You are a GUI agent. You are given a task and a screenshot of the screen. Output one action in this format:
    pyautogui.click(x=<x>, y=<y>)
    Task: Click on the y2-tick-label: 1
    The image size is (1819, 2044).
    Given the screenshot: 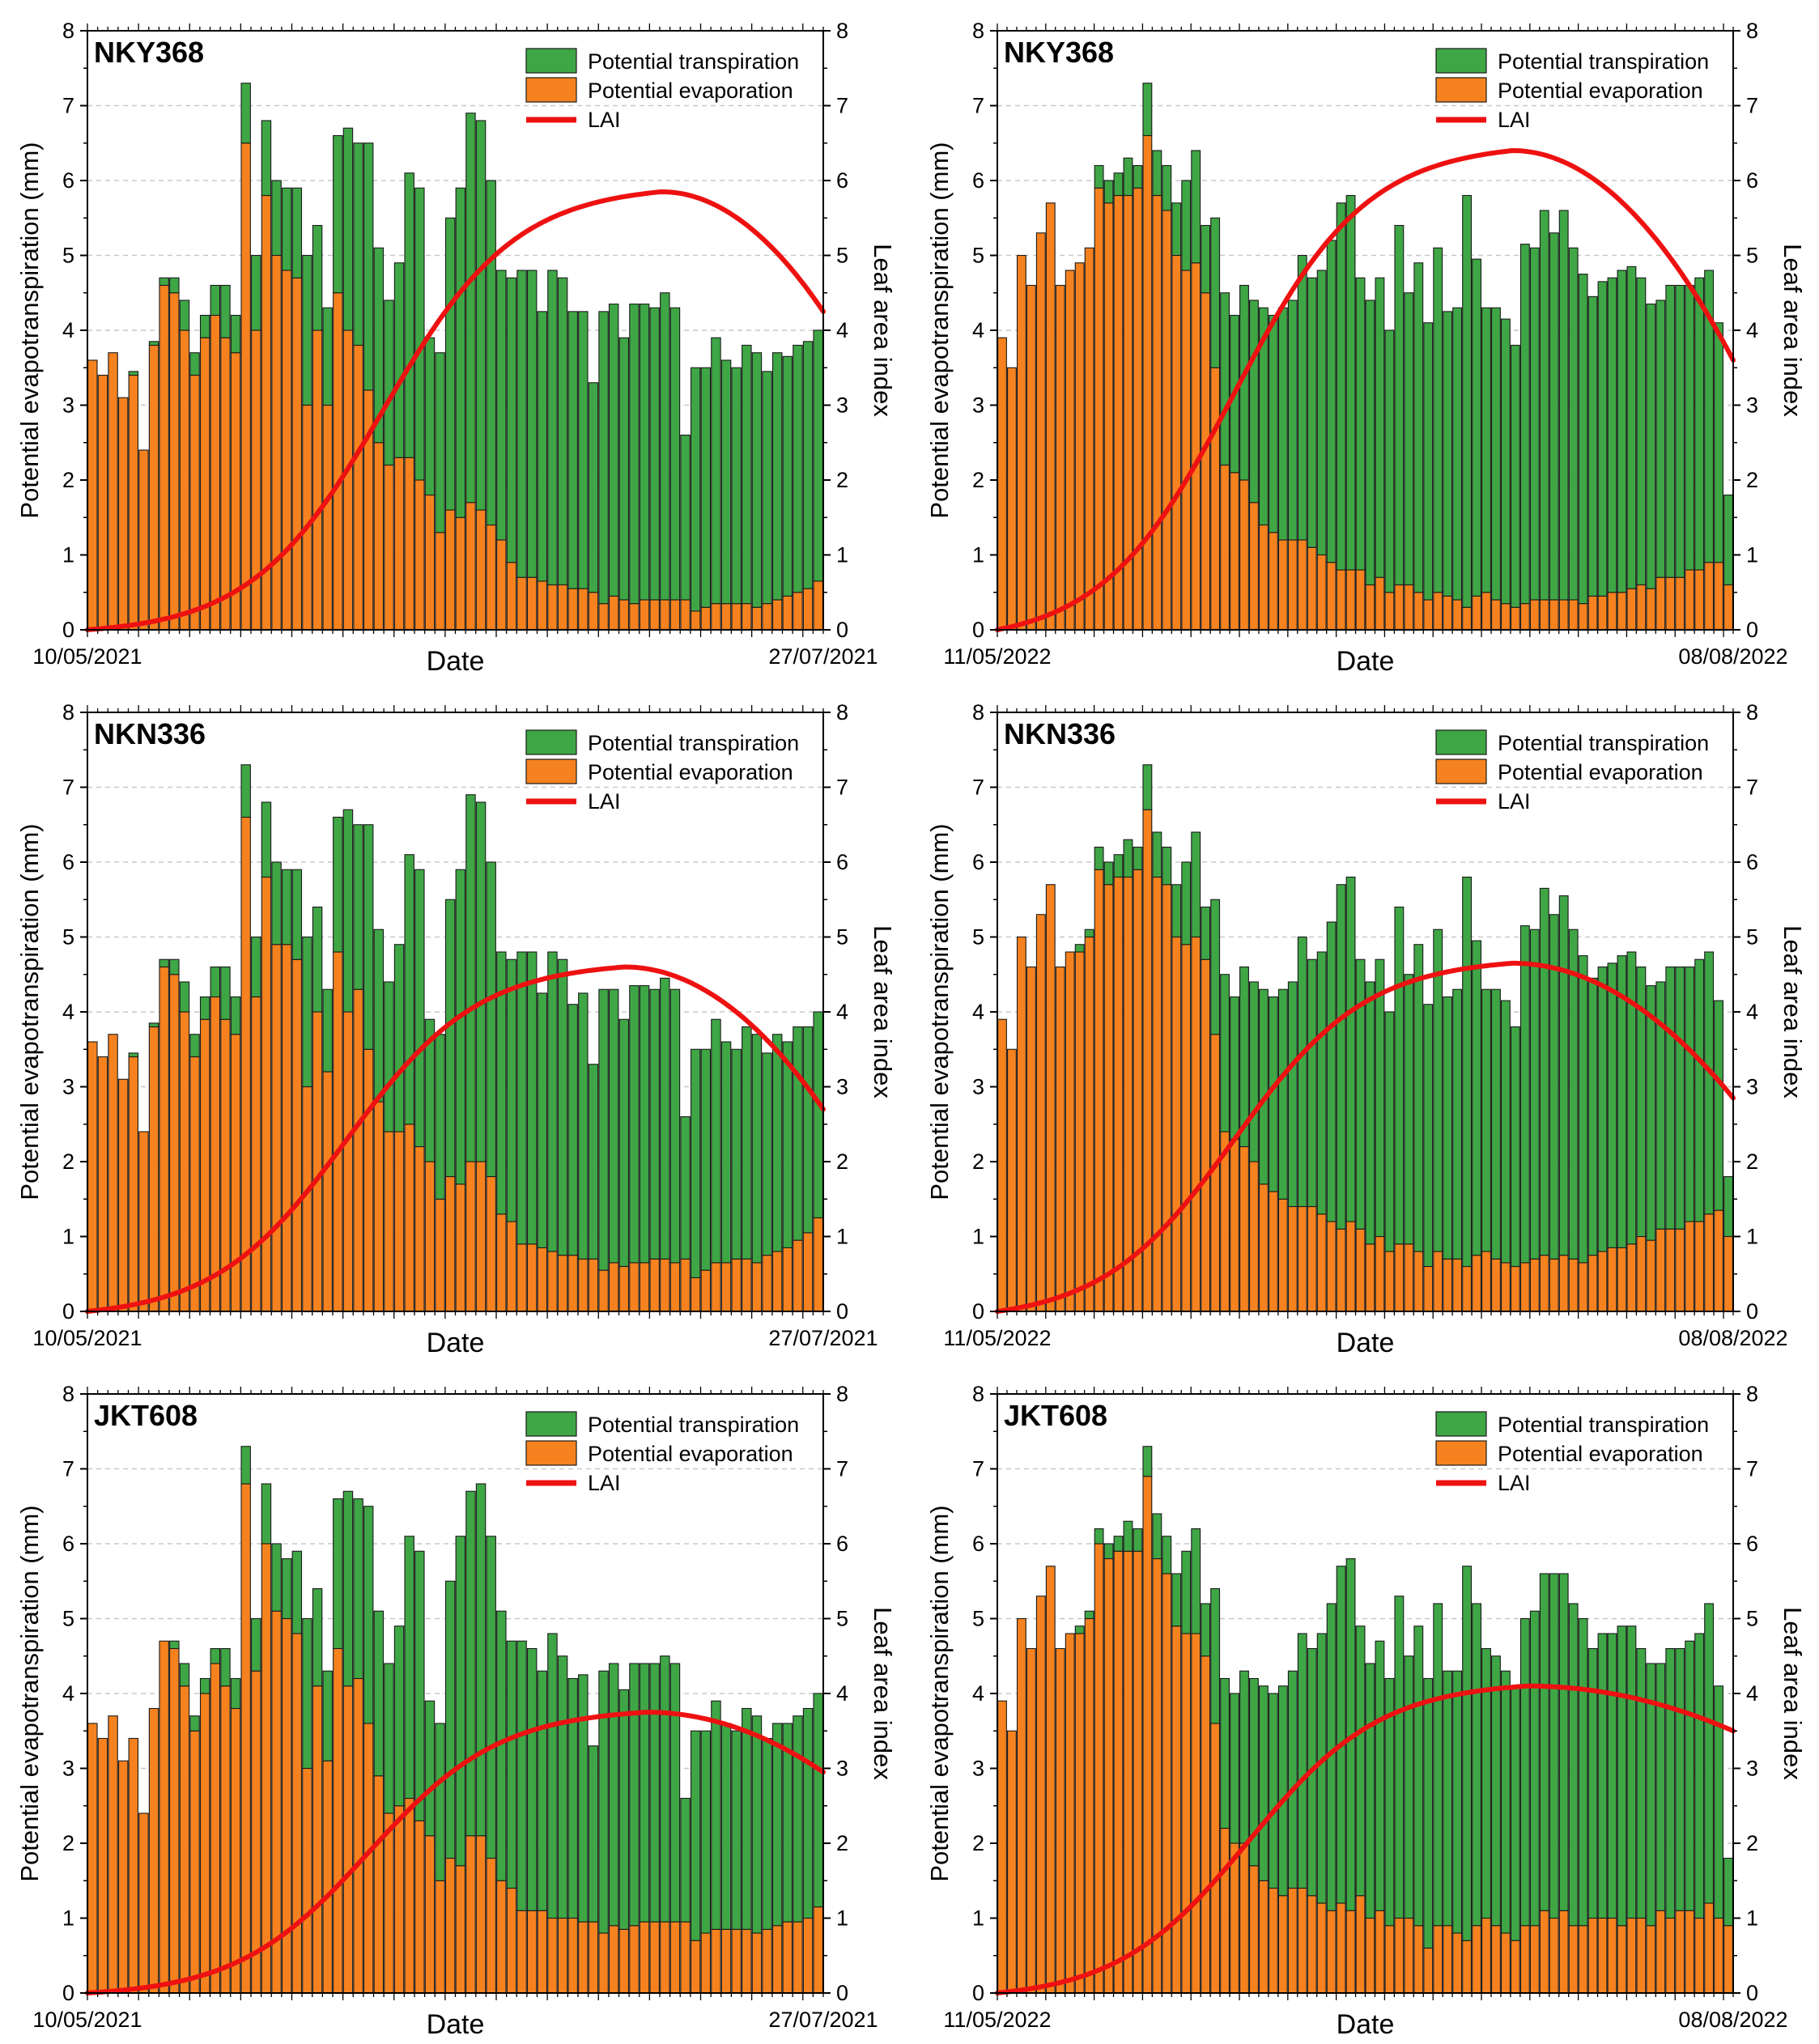 What is the action you would take?
    pyautogui.click(x=842, y=1919)
    